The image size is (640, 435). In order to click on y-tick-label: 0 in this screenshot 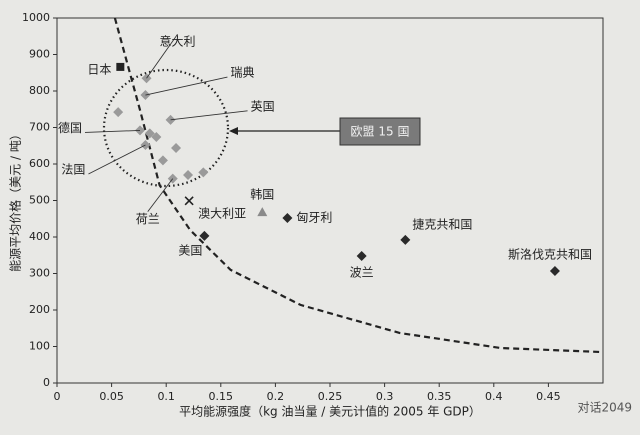, I will do `click(46, 382)`.